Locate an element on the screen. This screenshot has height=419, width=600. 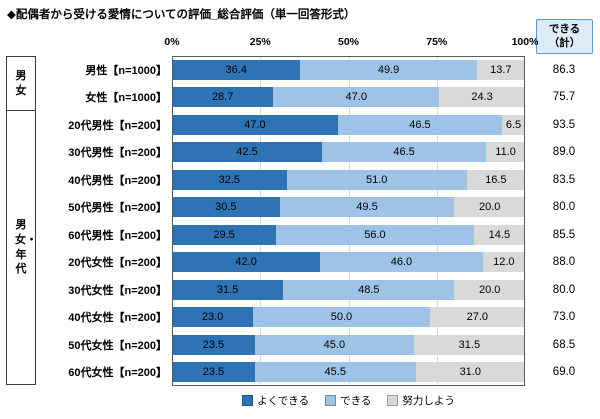
bar-segment: 46.5 is located at coordinates (420, 124).